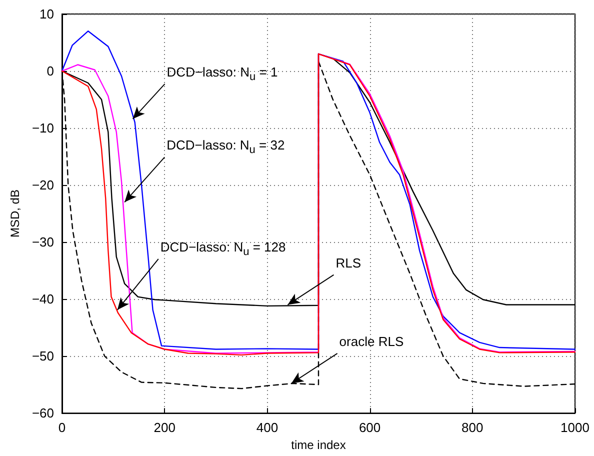 The image size is (594, 456). What do you see at coordinates (318, 445) in the screenshot?
I see `x-axis-title: time index` at bounding box center [318, 445].